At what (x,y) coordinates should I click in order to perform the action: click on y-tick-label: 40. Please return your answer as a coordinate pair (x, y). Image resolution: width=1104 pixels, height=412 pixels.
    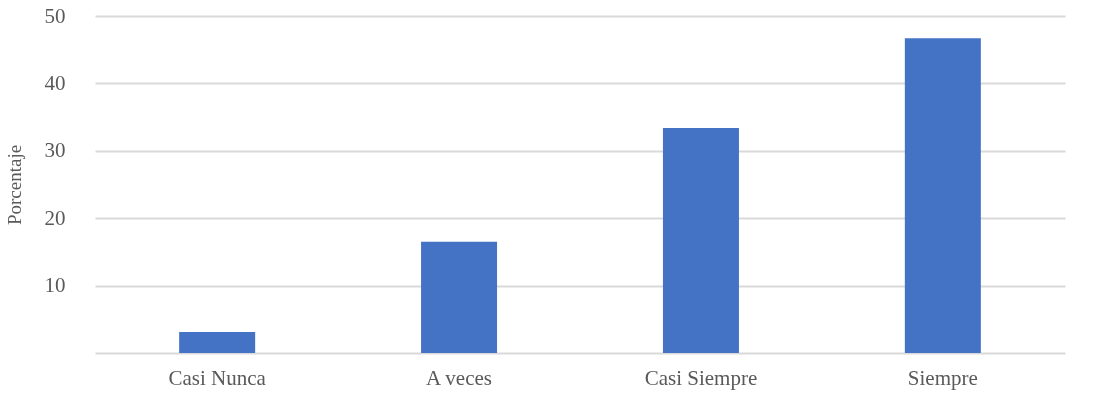
    Looking at the image, I should click on (55, 82).